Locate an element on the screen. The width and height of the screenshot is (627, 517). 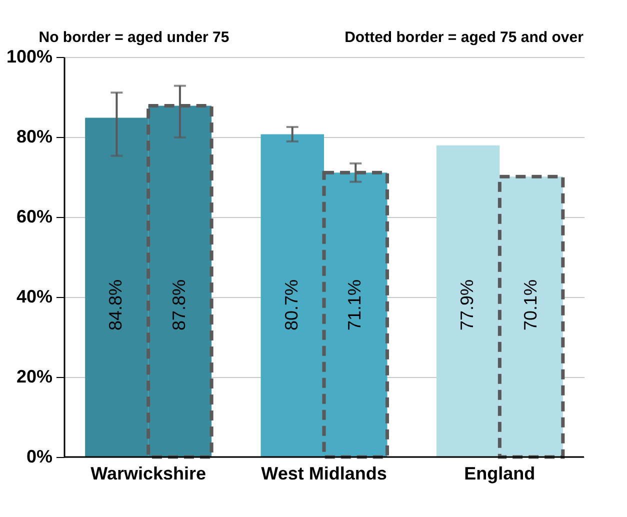
y-tick-label: 60% is located at coordinates (34, 216).